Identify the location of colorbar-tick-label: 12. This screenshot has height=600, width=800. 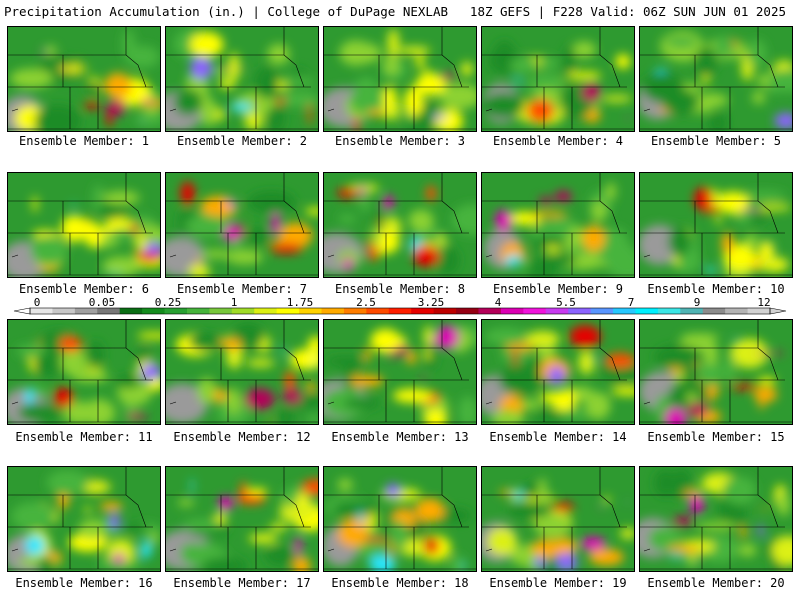
(763, 302).